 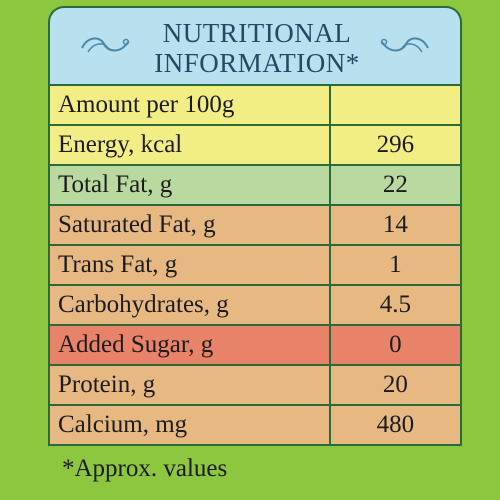 I want to click on table-row: Total Fat, g 22, so click(x=255, y=185).